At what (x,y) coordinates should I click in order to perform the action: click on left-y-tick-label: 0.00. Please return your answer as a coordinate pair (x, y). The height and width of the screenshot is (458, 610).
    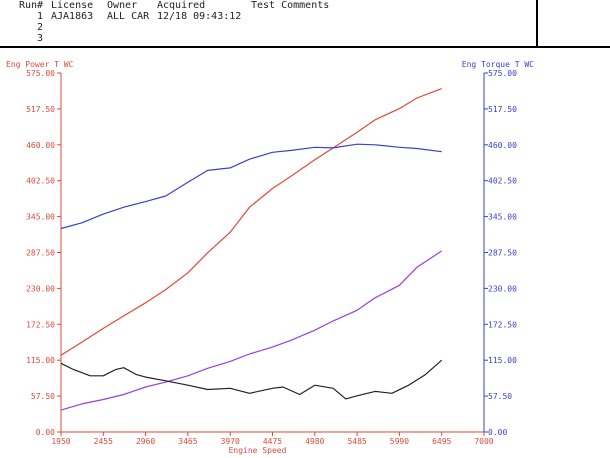
    Looking at the image, I should click on (45, 432).